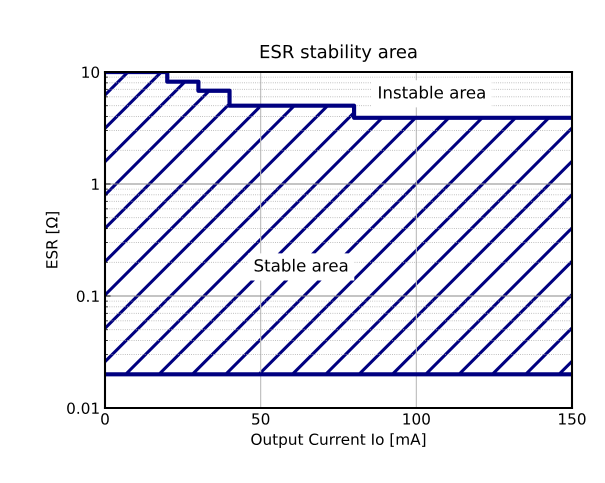 The height and width of the screenshot is (483, 605). Describe the element at coordinates (301, 265) in the screenshot. I see `annotation: Stable area` at that location.